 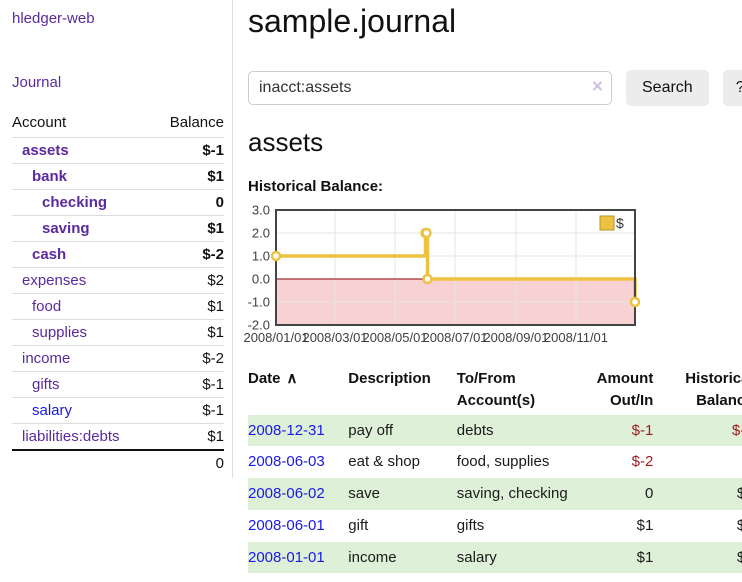 I want to click on account-row: gifts $-1, so click(x=118, y=384).